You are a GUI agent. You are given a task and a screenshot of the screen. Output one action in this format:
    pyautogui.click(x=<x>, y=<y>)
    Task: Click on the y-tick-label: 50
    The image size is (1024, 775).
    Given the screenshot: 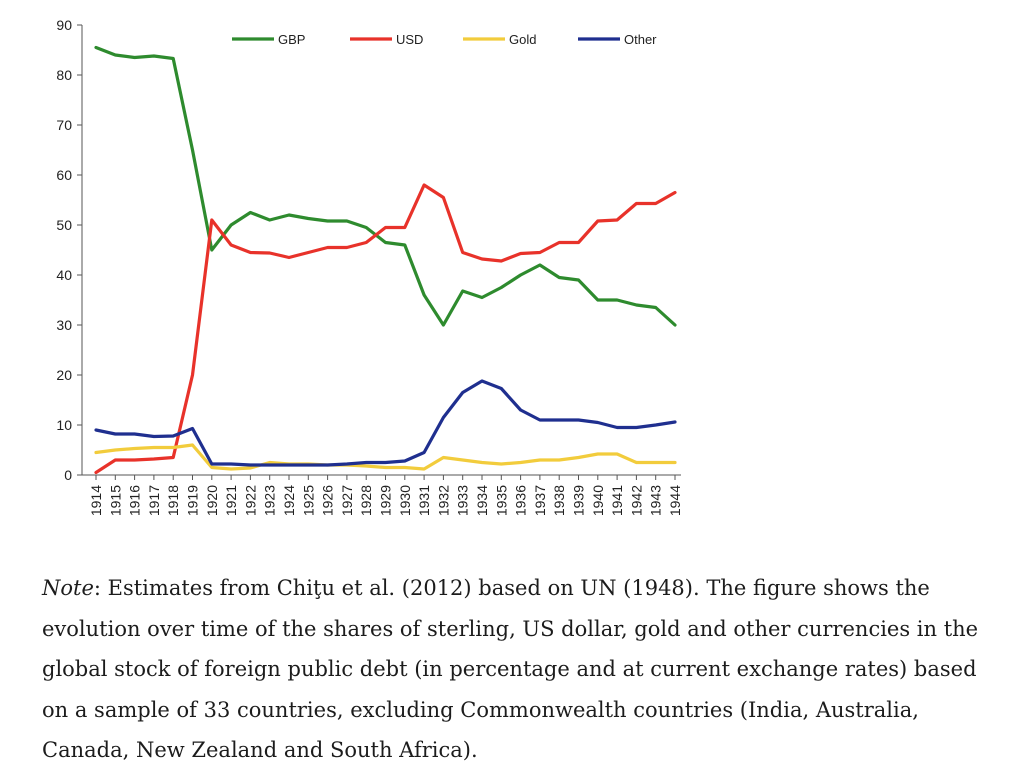 What is the action you would take?
    pyautogui.click(x=64, y=225)
    